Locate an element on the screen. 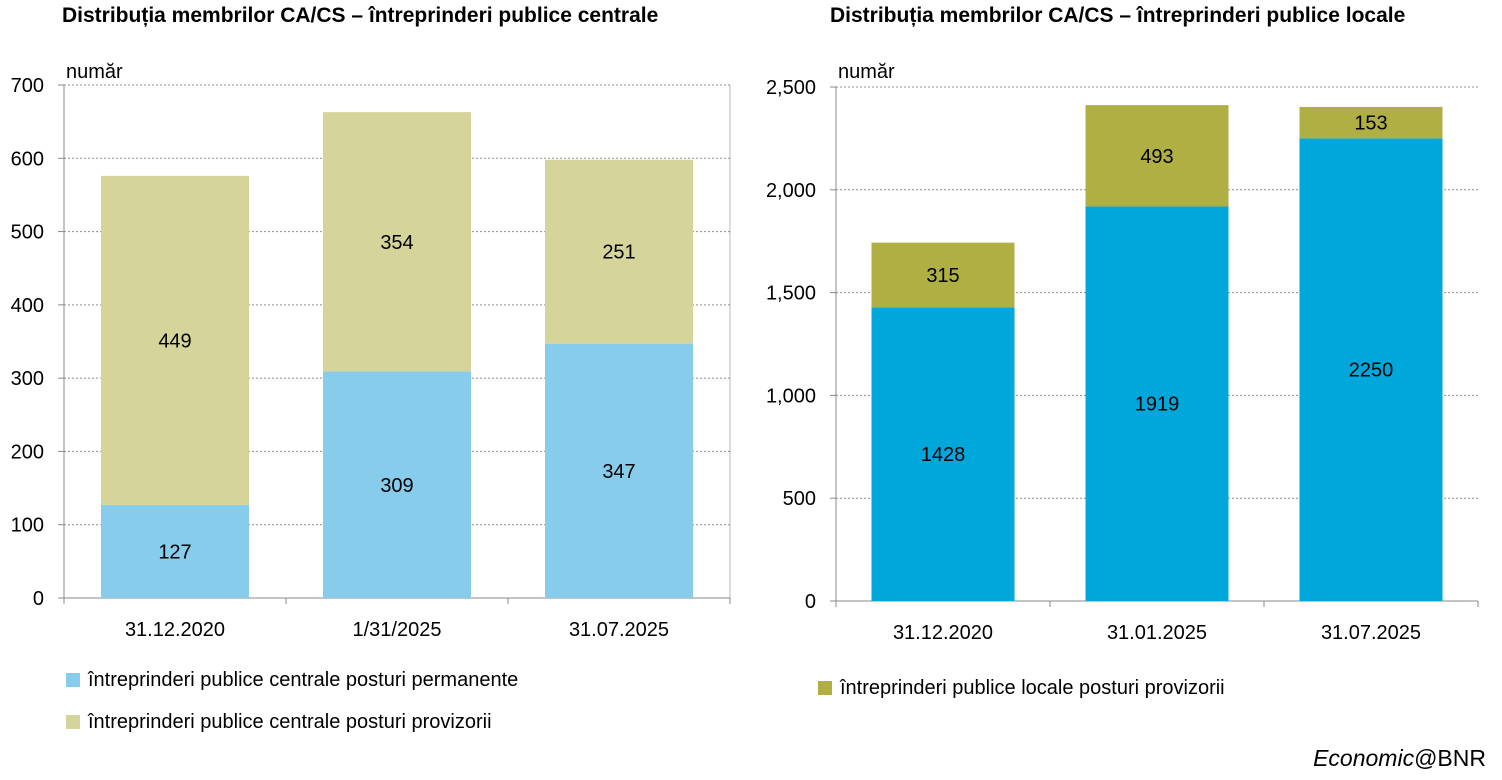  central-y-axis-label: număr is located at coordinates (94, 72).